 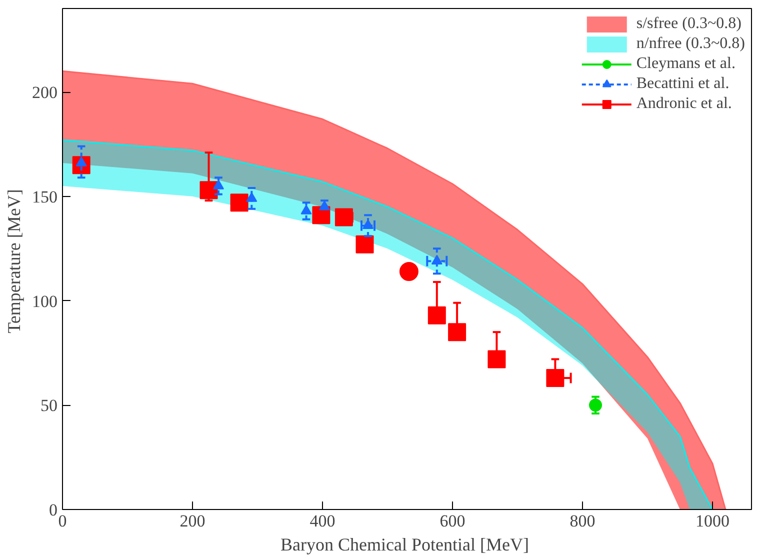 What do you see at coordinates (45, 196) in the screenshot?
I see `y-tick-label: 150` at bounding box center [45, 196].